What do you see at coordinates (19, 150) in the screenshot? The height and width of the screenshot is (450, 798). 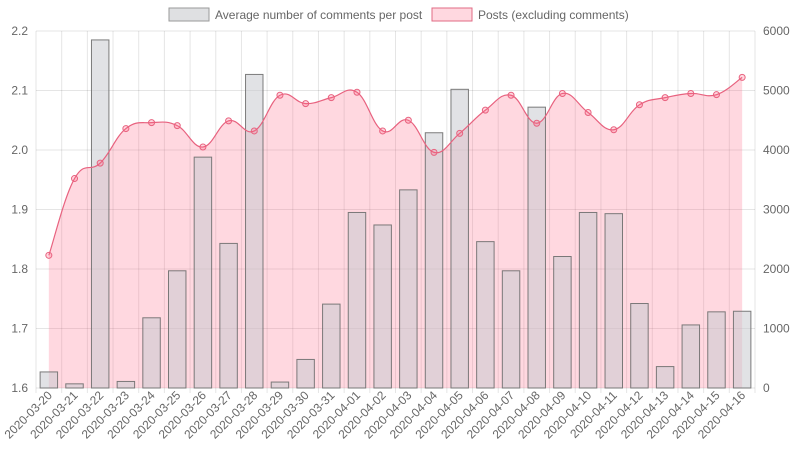 I see `y-left-tick-label: 2.0` at bounding box center [19, 150].